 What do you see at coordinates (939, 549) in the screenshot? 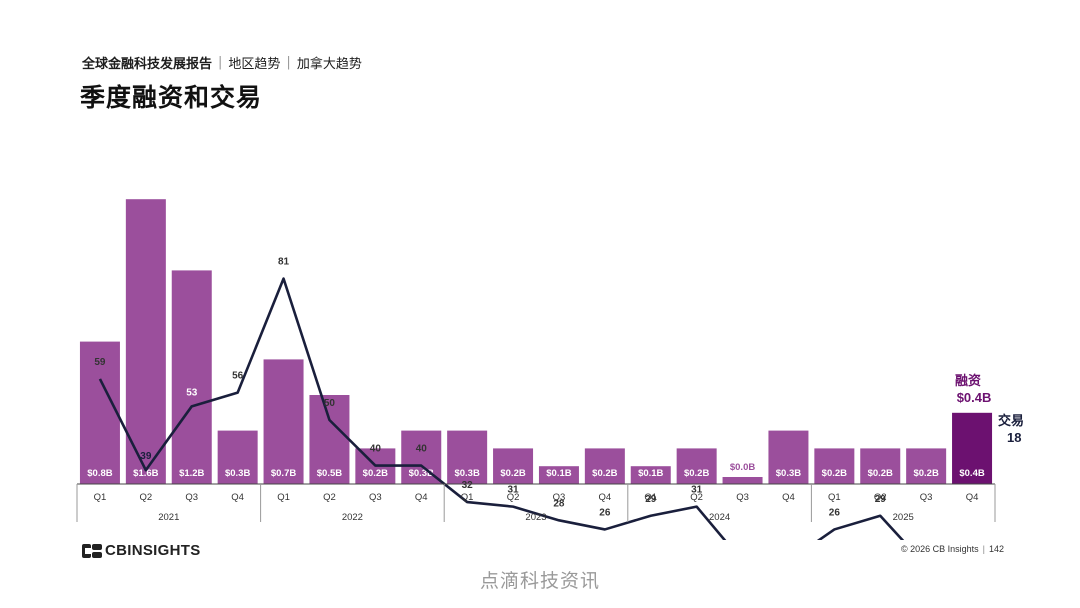
I see `copyright-text: © 2026 CB Insights` at bounding box center [939, 549].